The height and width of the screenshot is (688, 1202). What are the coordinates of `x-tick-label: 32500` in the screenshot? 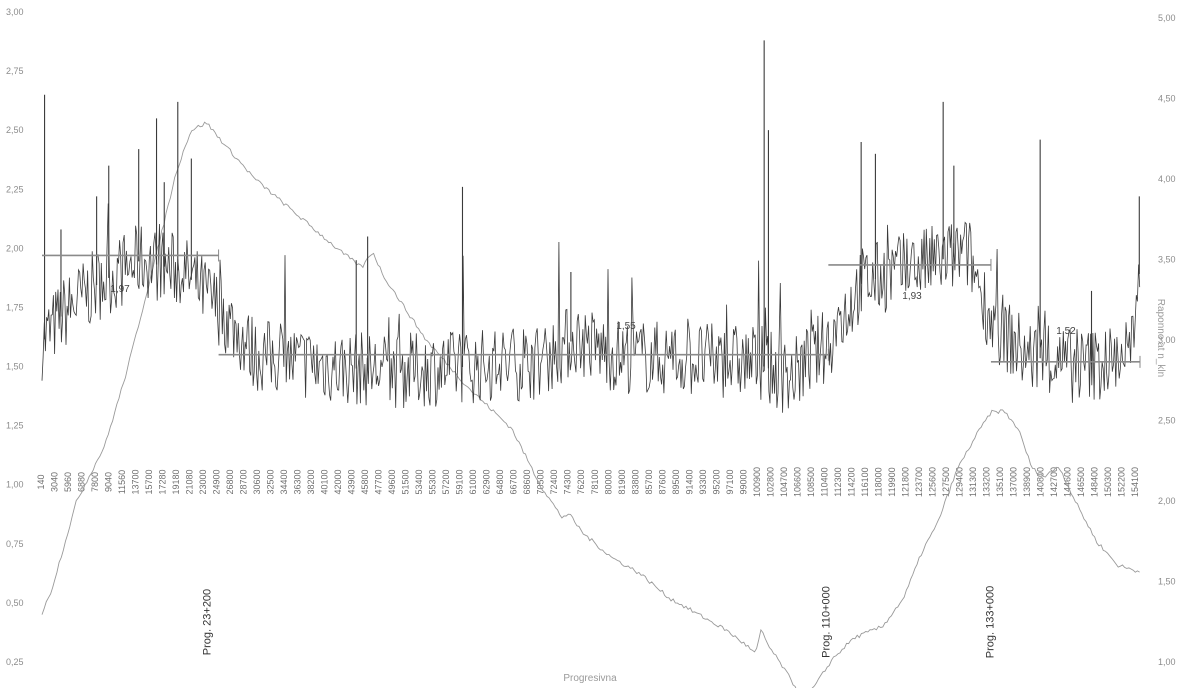 It's located at (271, 481).